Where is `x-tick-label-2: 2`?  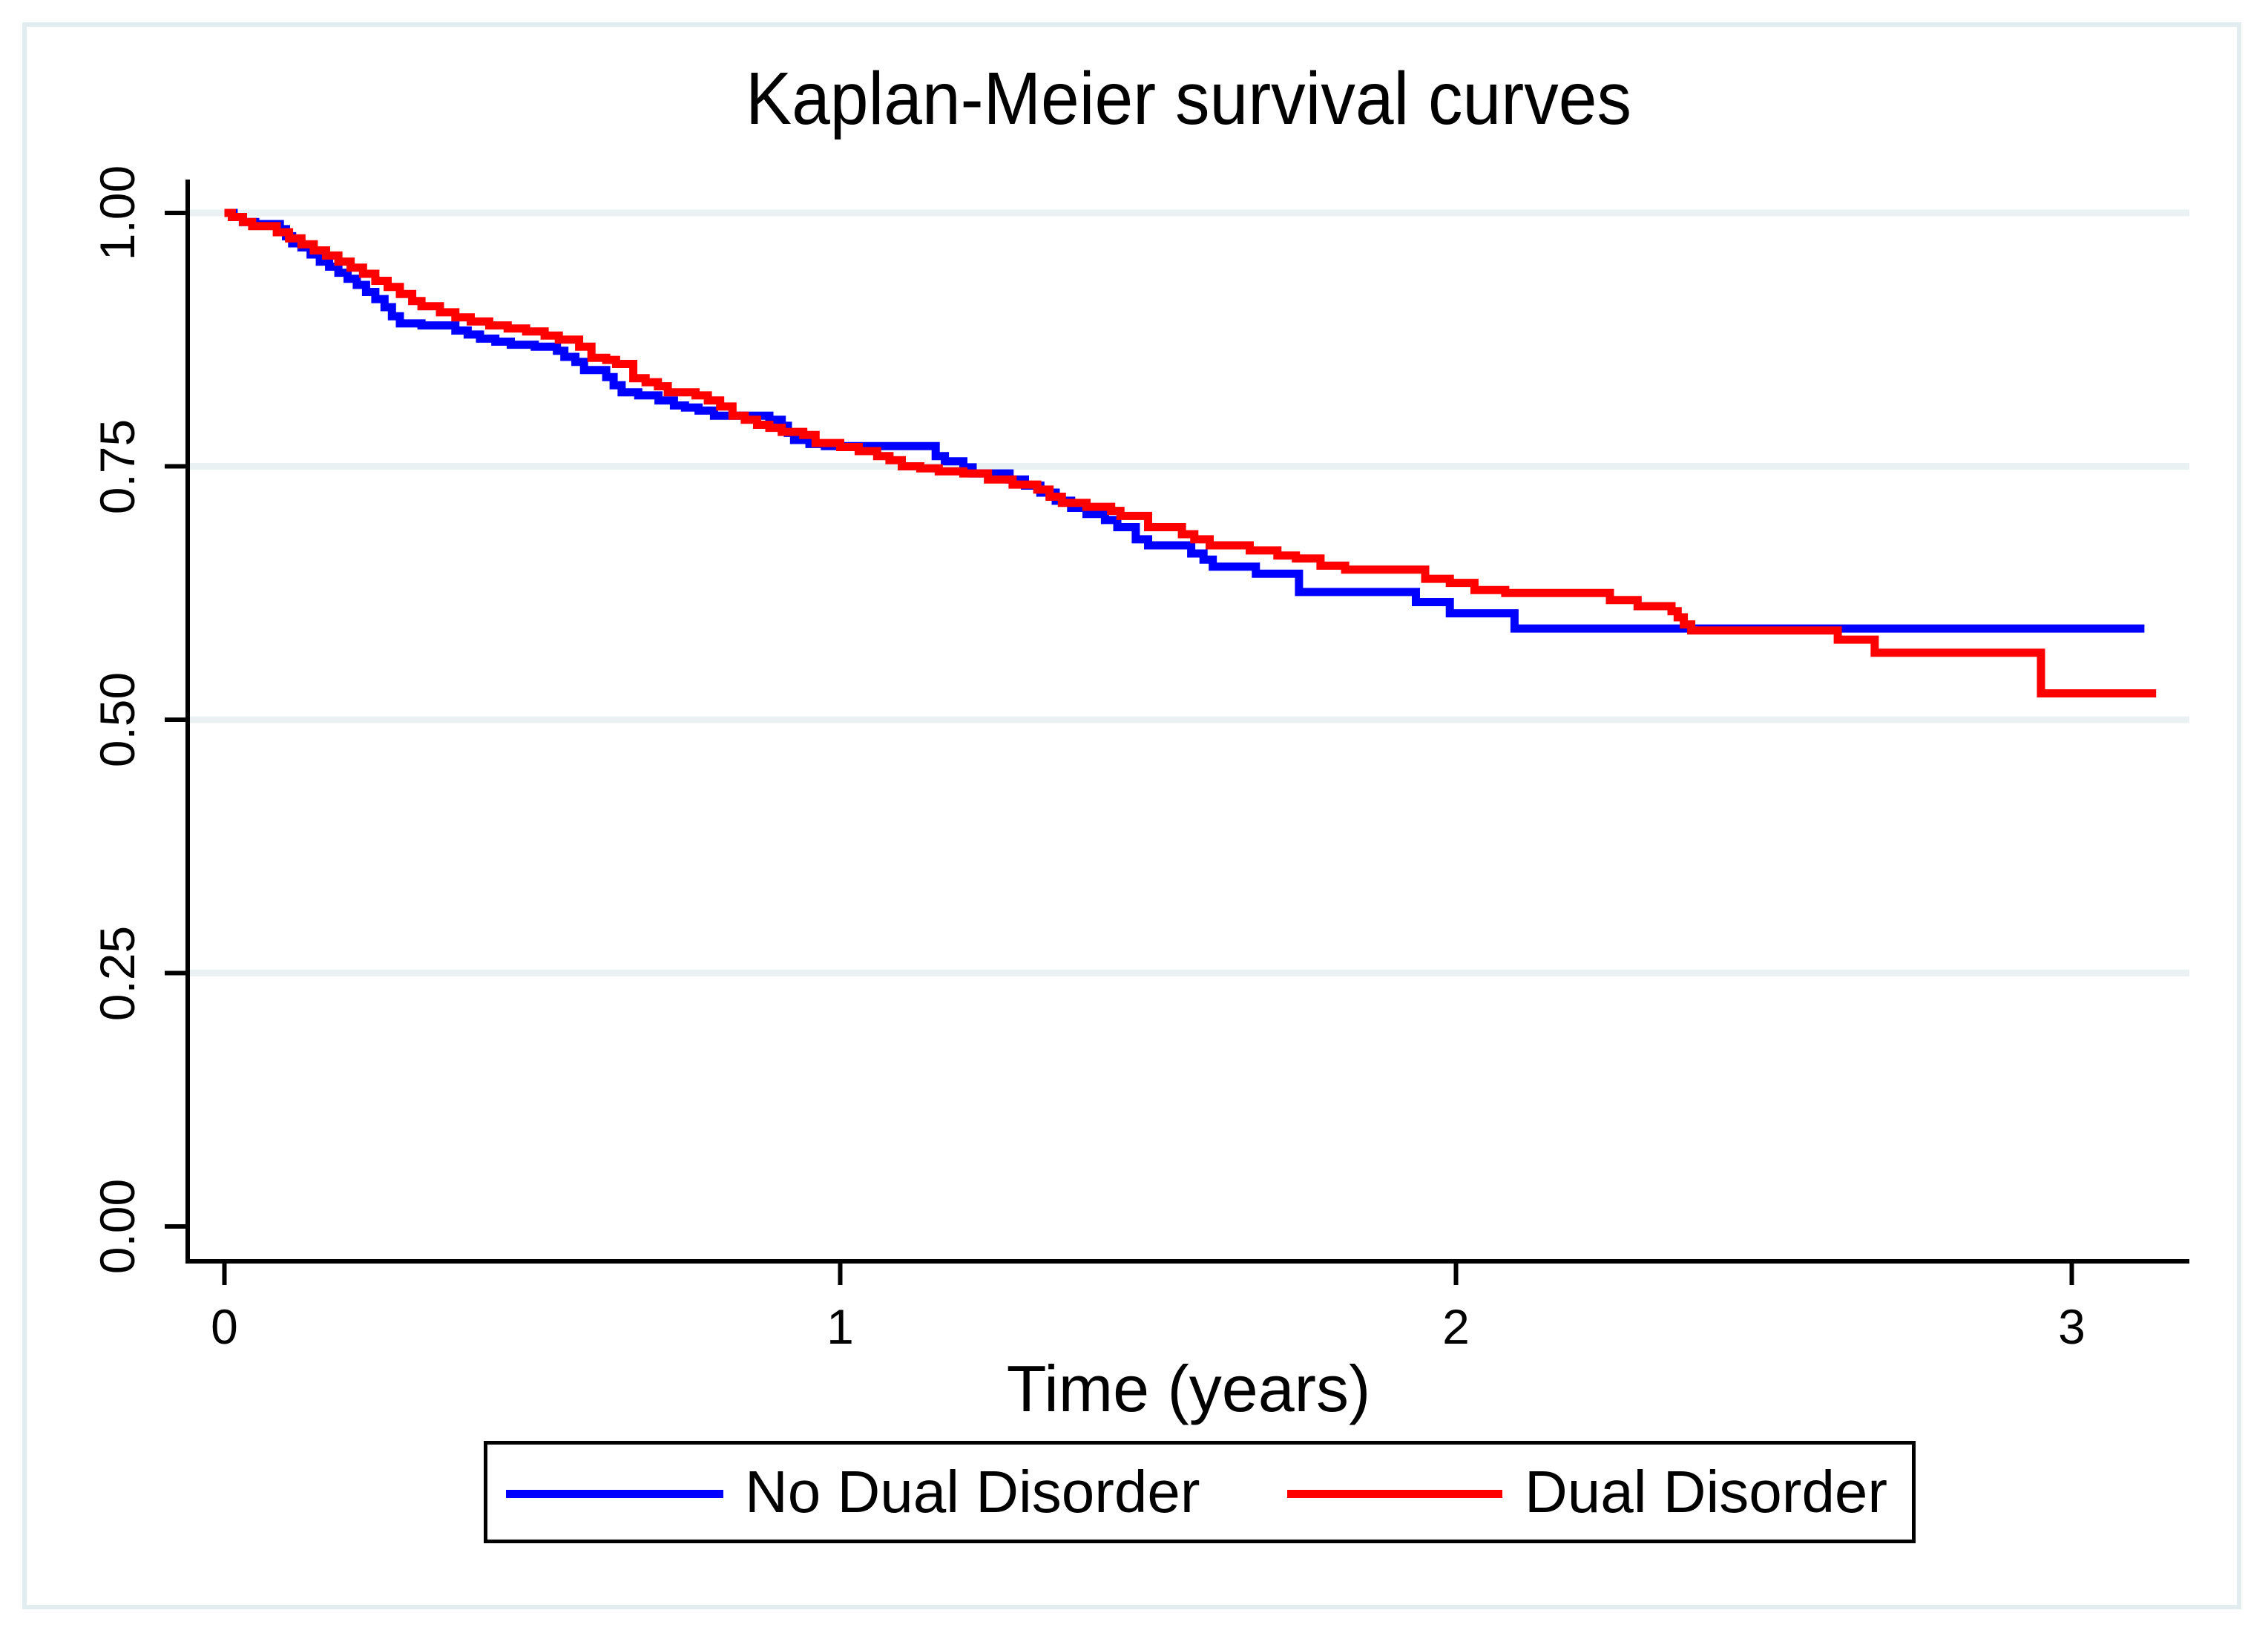 x-tick-label-2: 2 is located at coordinates (1456, 1326).